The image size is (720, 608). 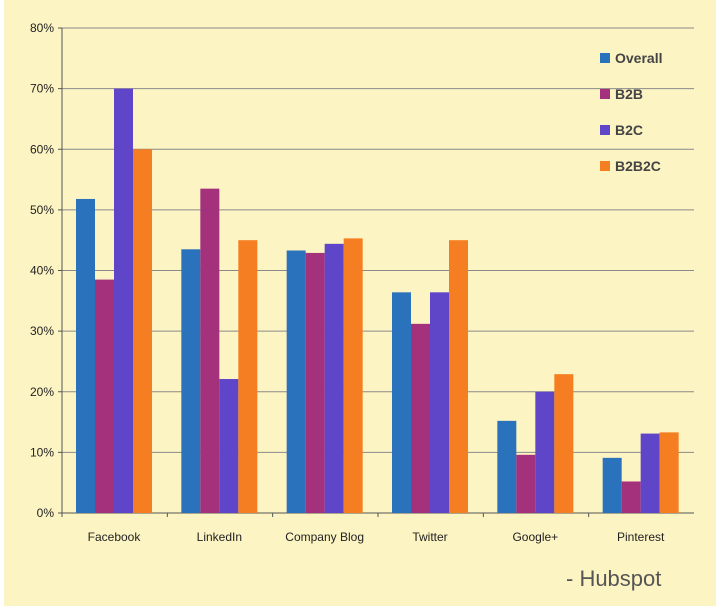 What do you see at coordinates (42, 149) in the screenshot?
I see `y-tick-label: 60%` at bounding box center [42, 149].